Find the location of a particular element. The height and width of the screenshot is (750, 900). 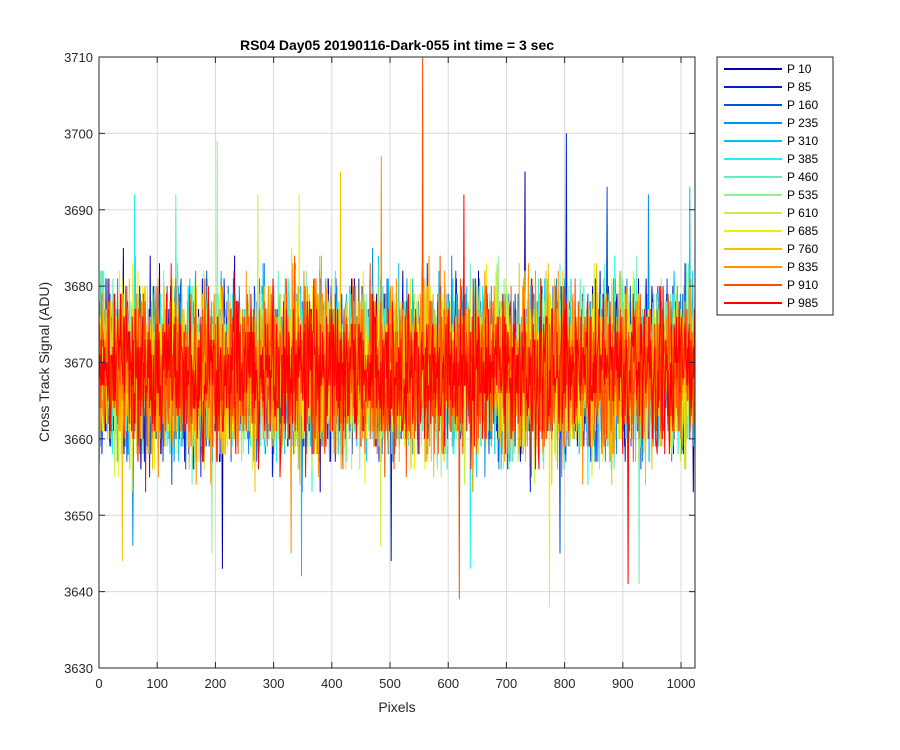

legend-label: P 10 is located at coordinates (799, 69).